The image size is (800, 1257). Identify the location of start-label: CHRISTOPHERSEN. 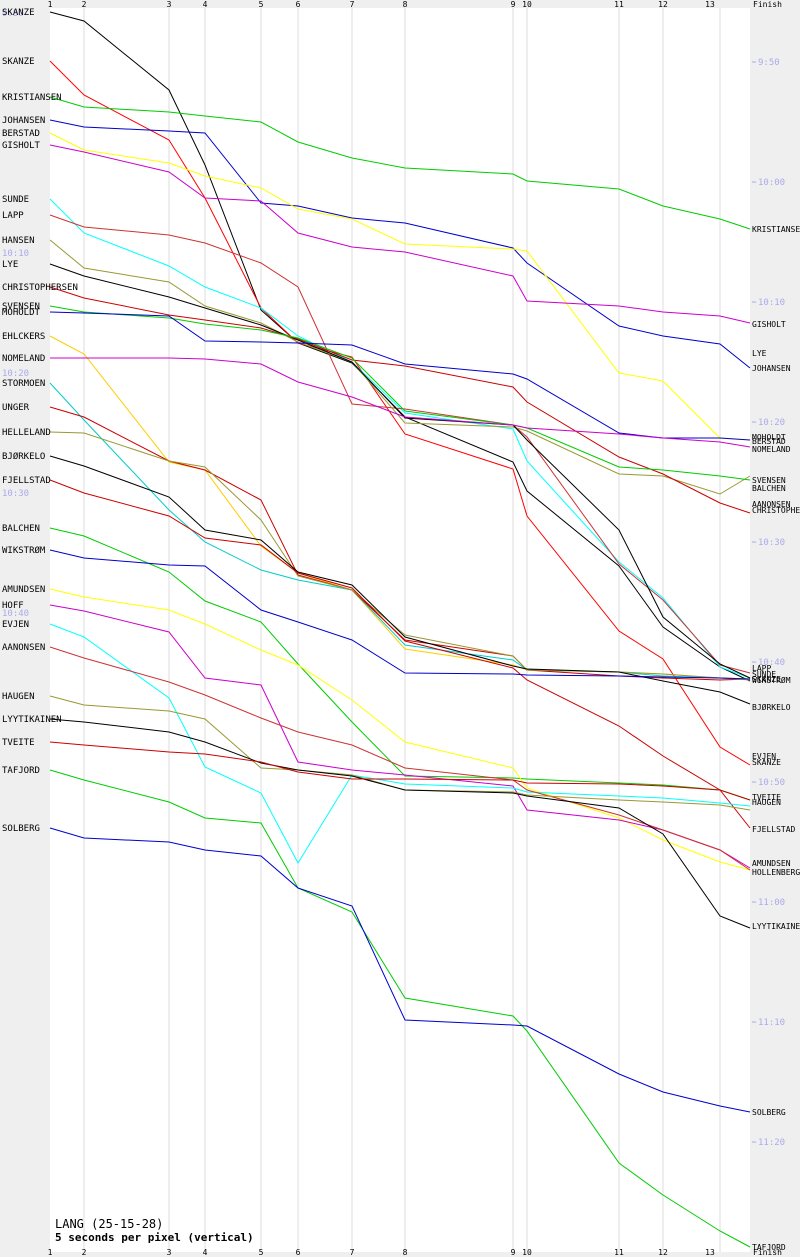
(40, 288).